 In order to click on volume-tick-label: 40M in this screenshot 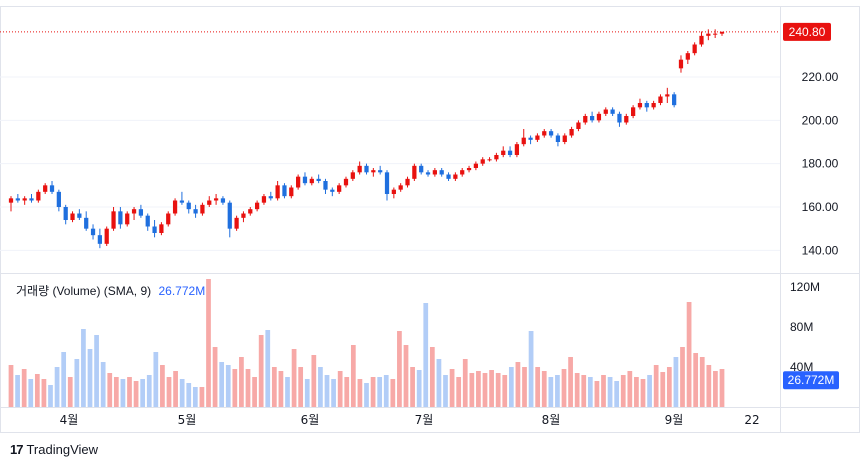, I will do `click(801, 367)`.